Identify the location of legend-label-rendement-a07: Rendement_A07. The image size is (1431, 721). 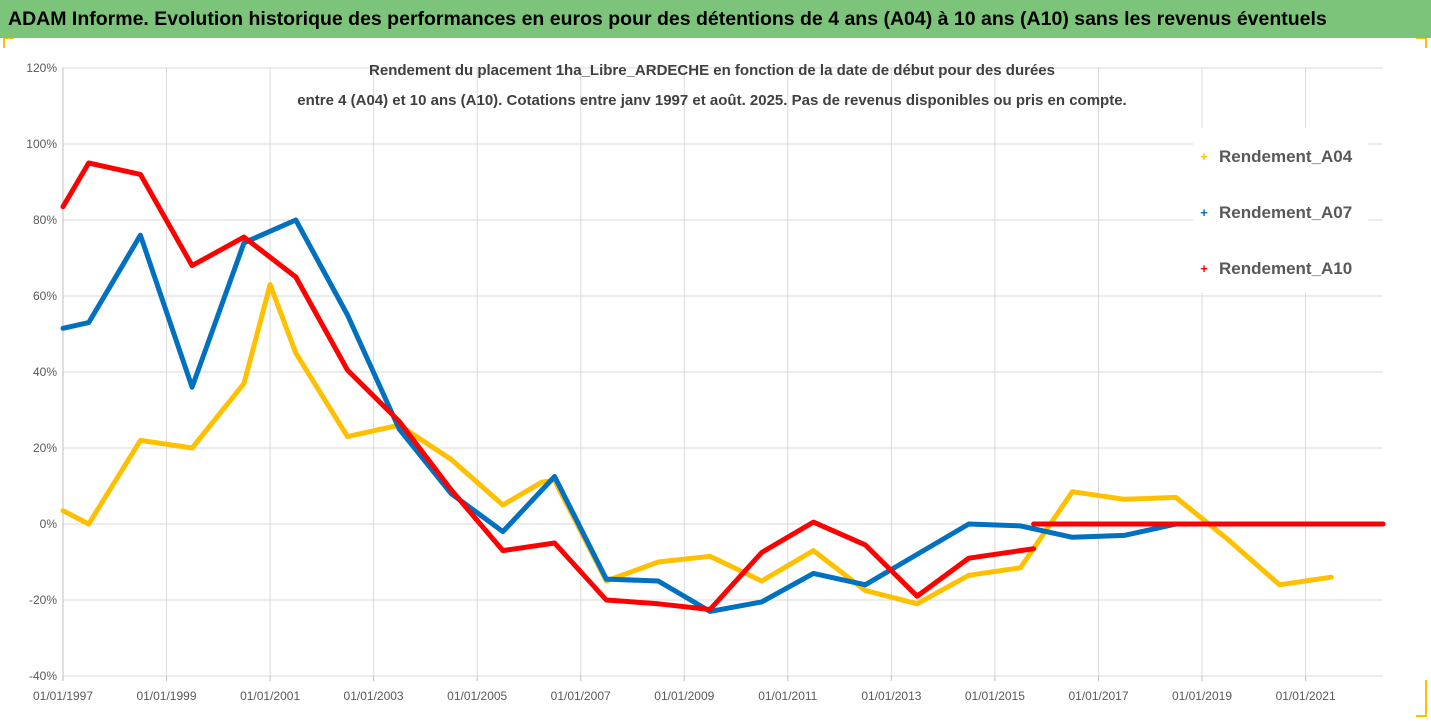
(1285, 212).